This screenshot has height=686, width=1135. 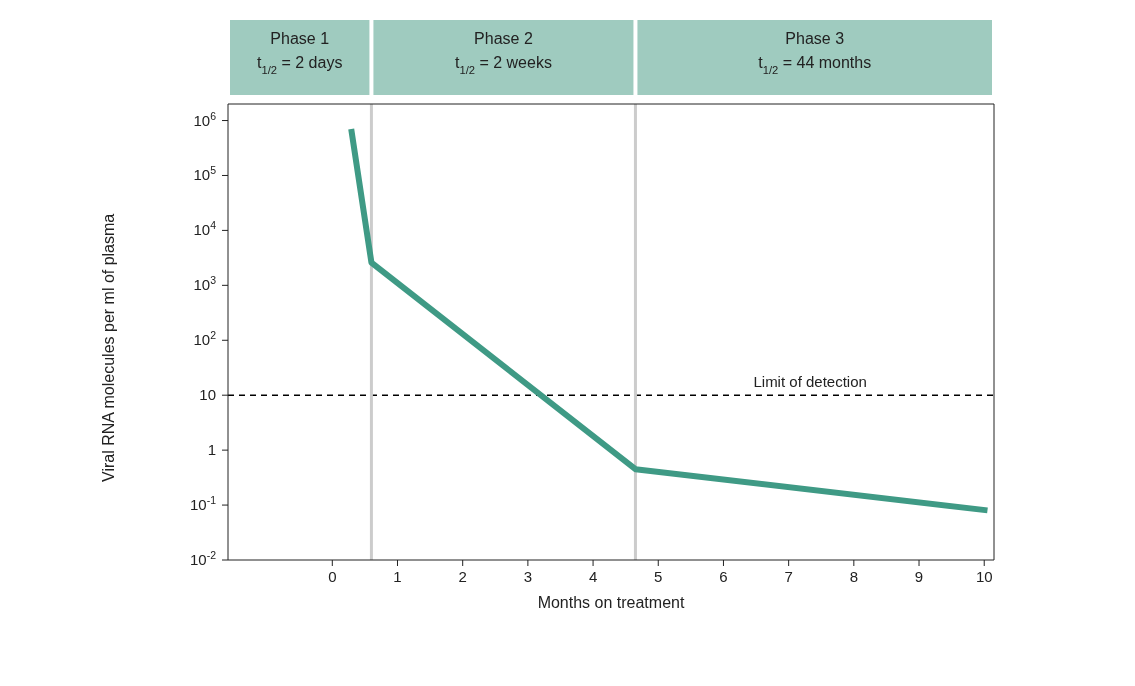 I want to click on x-tick-label: 6, so click(x=723, y=576).